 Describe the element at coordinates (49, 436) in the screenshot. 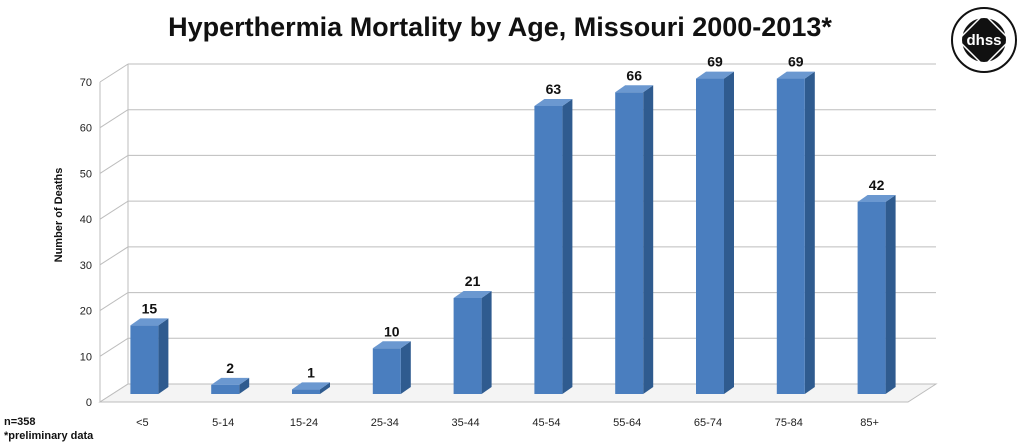

I see `preliminary-note: *preliminary data` at that location.